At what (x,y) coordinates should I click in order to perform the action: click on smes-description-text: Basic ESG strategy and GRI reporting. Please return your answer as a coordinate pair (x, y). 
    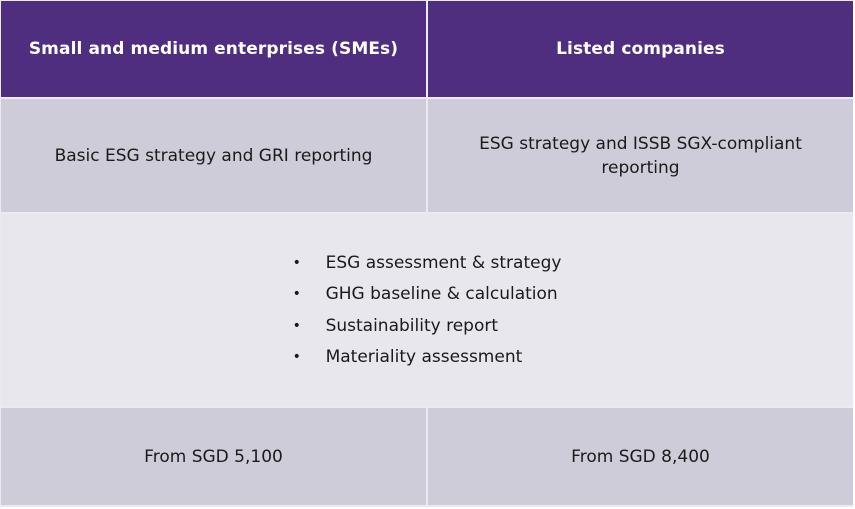
    Looking at the image, I should click on (213, 155).